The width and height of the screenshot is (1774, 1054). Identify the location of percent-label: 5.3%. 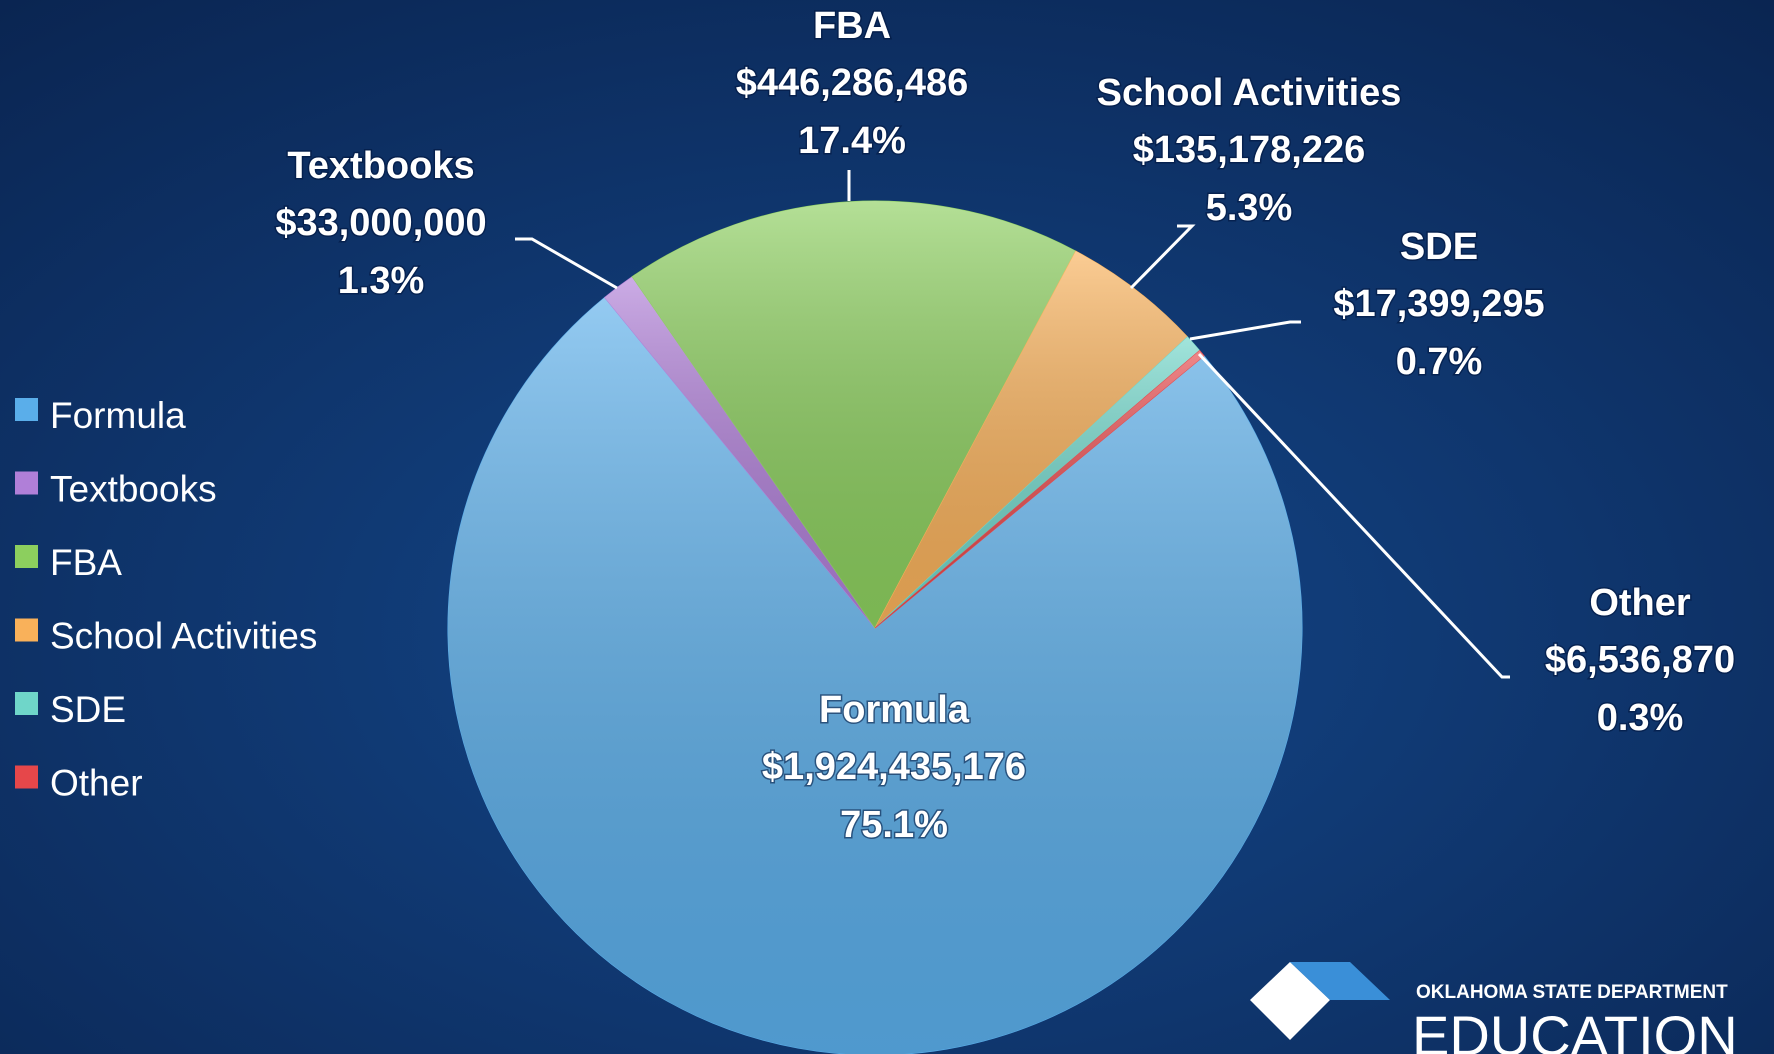
(1249, 208).